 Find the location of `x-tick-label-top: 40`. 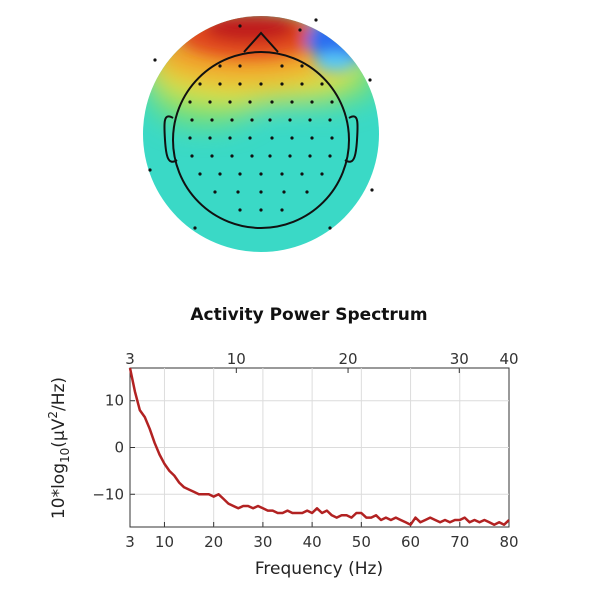

x-tick-label-top: 40 is located at coordinates (508, 359).